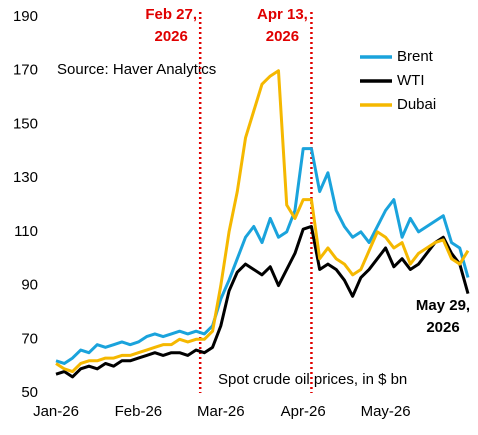 This screenshot has height=435, width=478. Describe the element at coordinates (303, 411) in the screenshot. I see `x-tick-label: Apr-26` at that location.